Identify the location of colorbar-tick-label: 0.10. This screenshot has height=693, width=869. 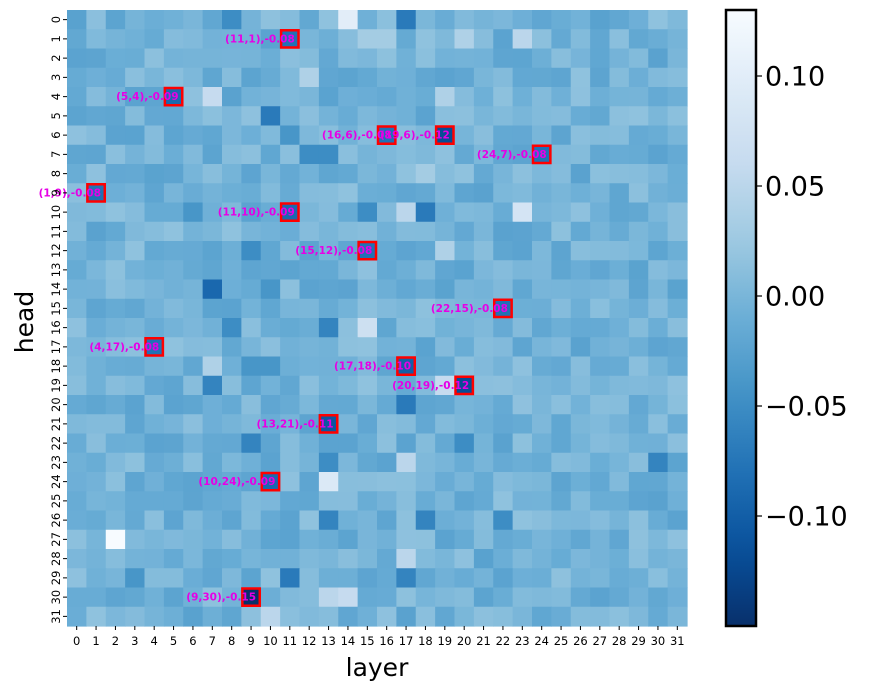
(795, 77).